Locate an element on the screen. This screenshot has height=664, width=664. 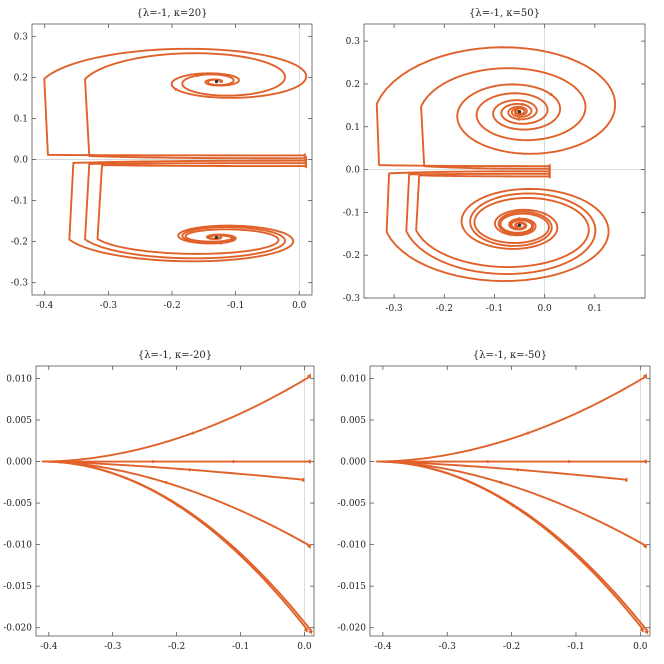
y-tick-label: 0.005 is located at coordinates (353, 421).